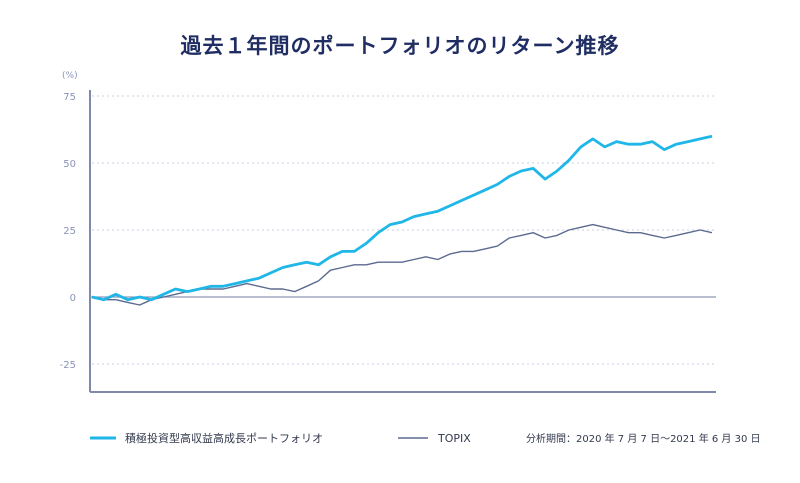  What do you see at coordinates (70, 76) in the screenshot?
I see `y-unit-label: (%)` at bounding box center [70, 76].